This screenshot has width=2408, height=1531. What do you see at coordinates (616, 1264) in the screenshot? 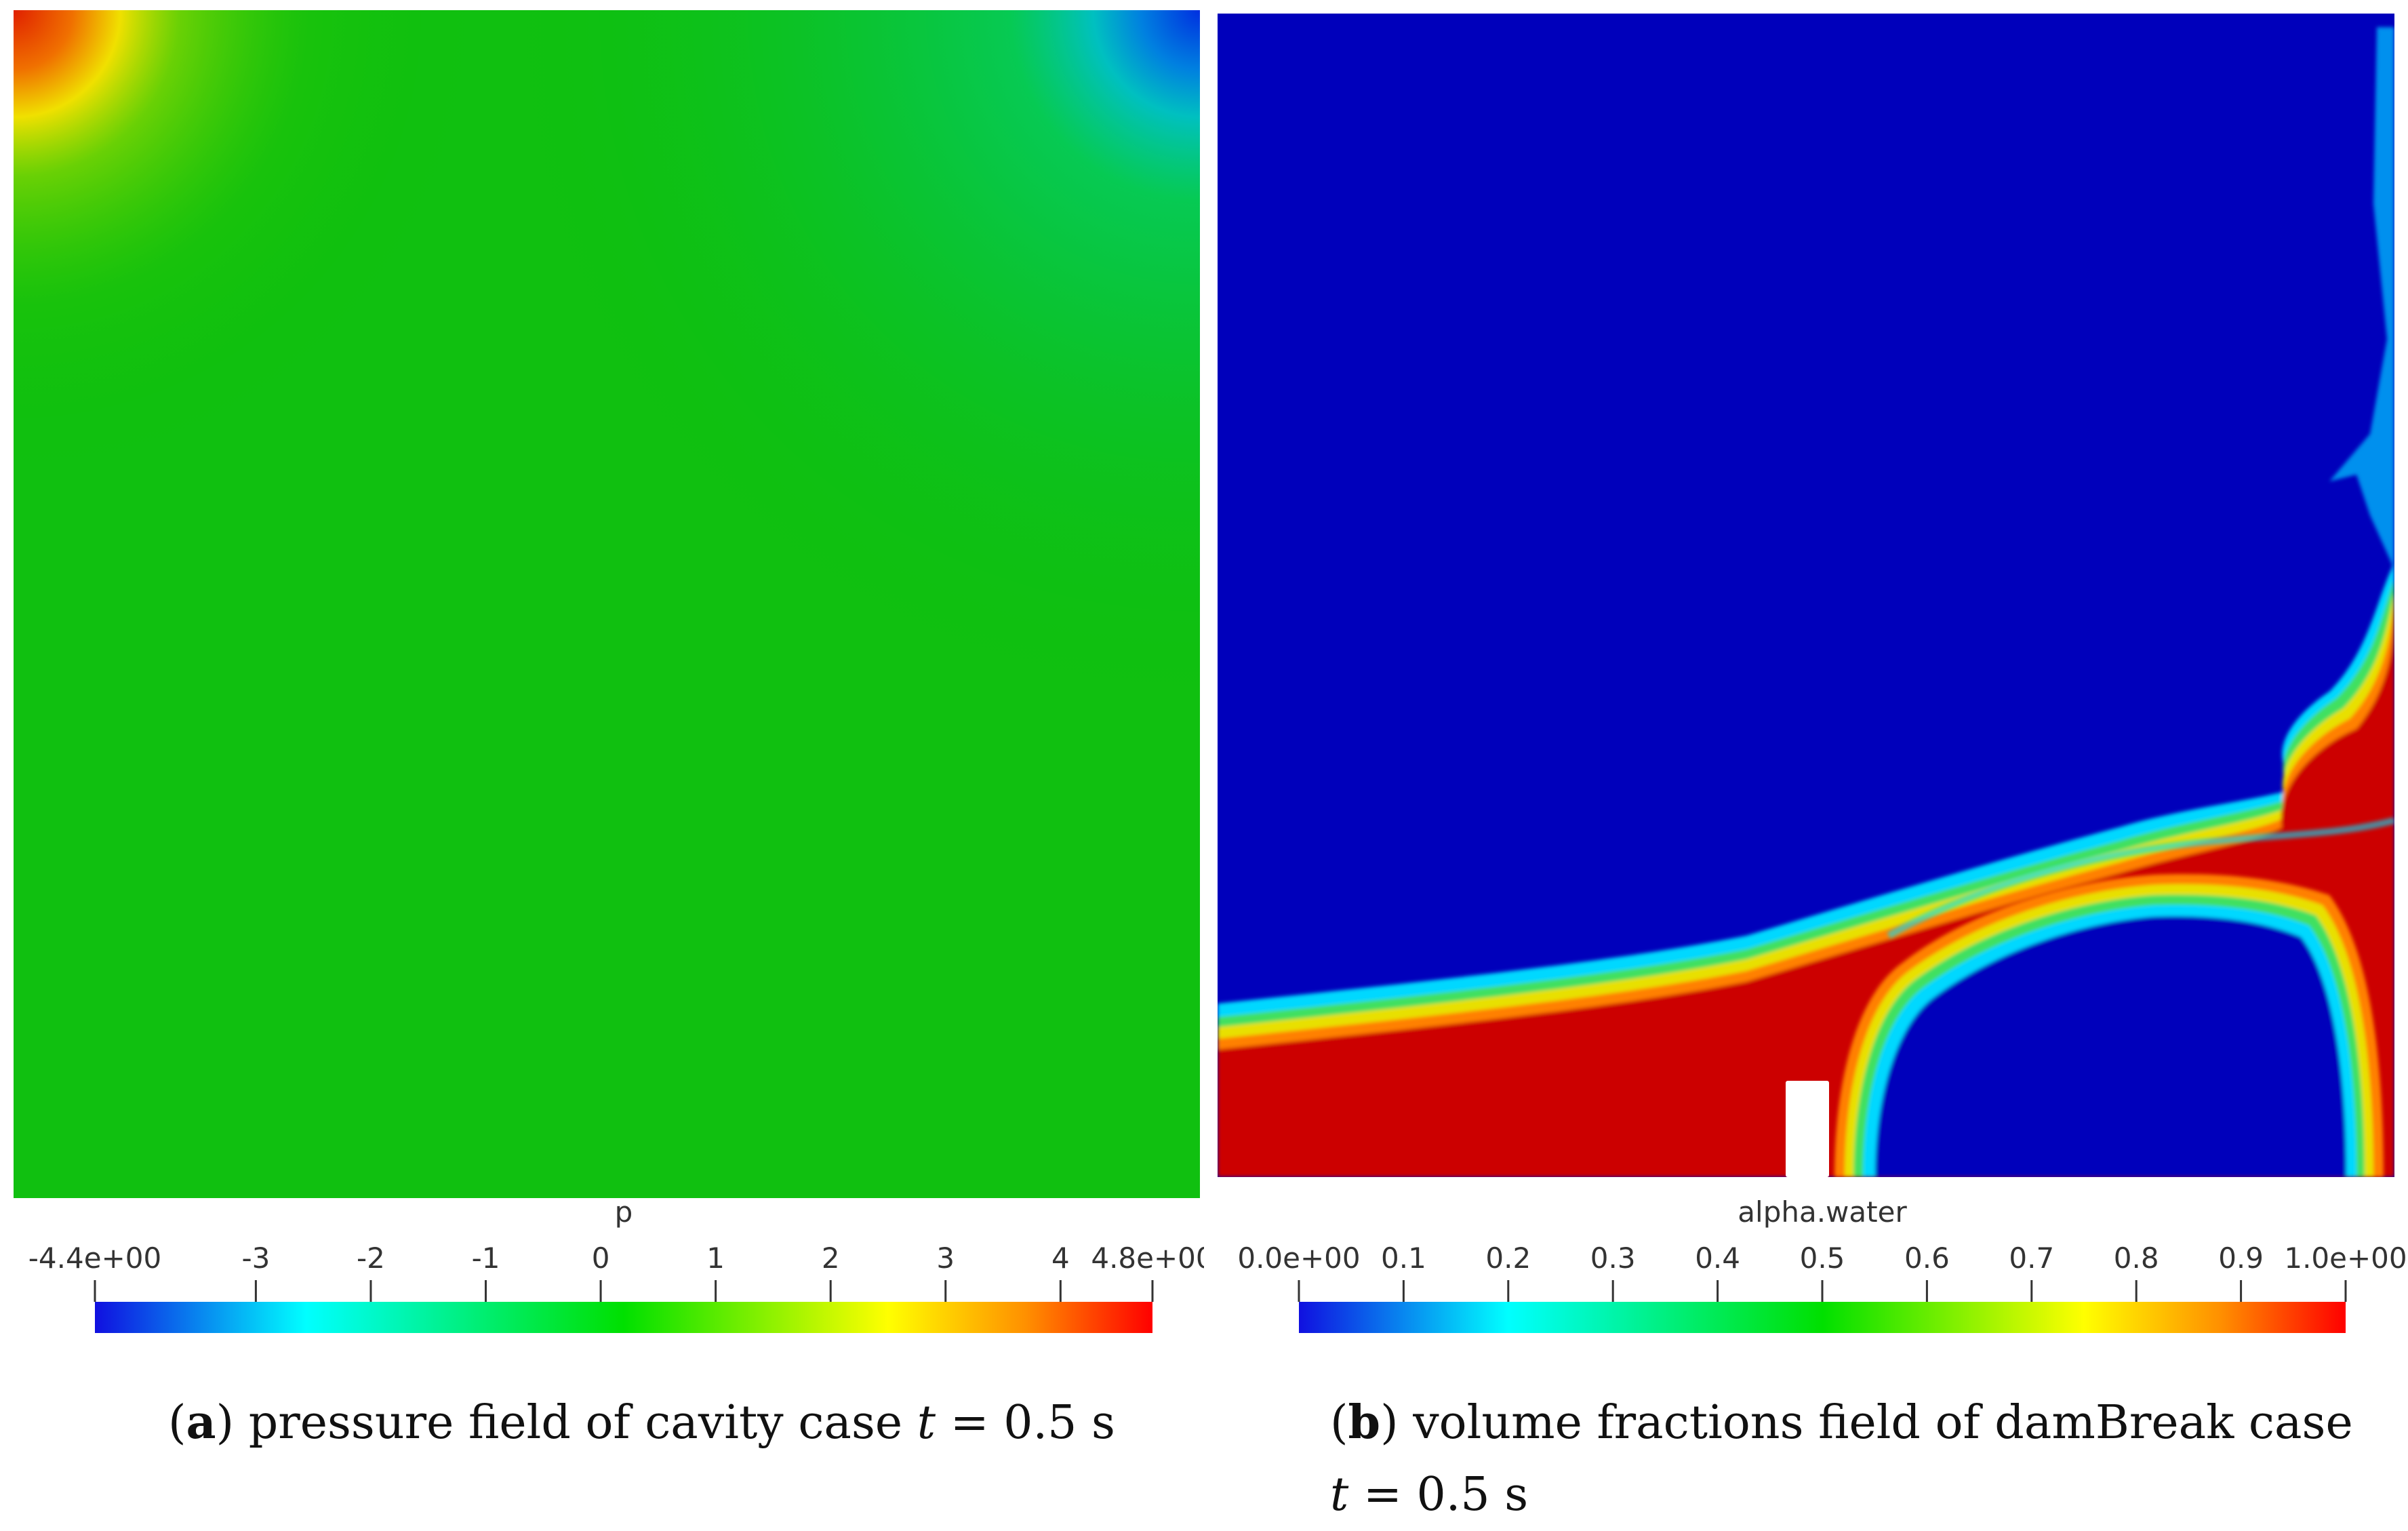
I see `pressure-colorbar: p -4.4e+00 -3 -2 -1 0 1 2 3 4 4.8e+00` at bounding box center [616, 1264].